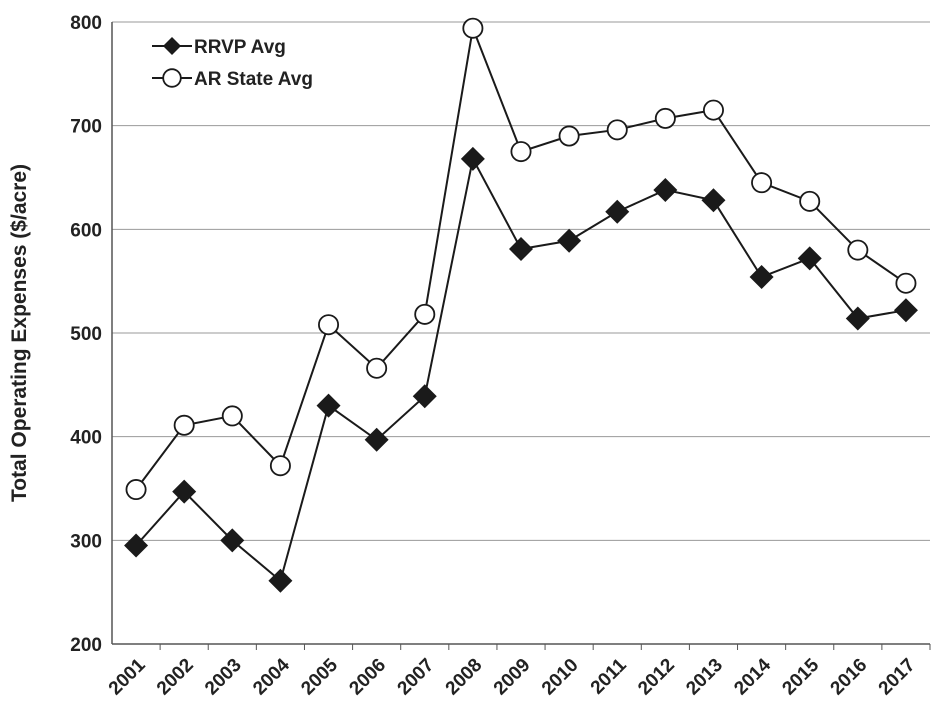  Describe the element at coordinates (127, 676) in the screenshot. I see `x-tick-label: 2001` at that location.